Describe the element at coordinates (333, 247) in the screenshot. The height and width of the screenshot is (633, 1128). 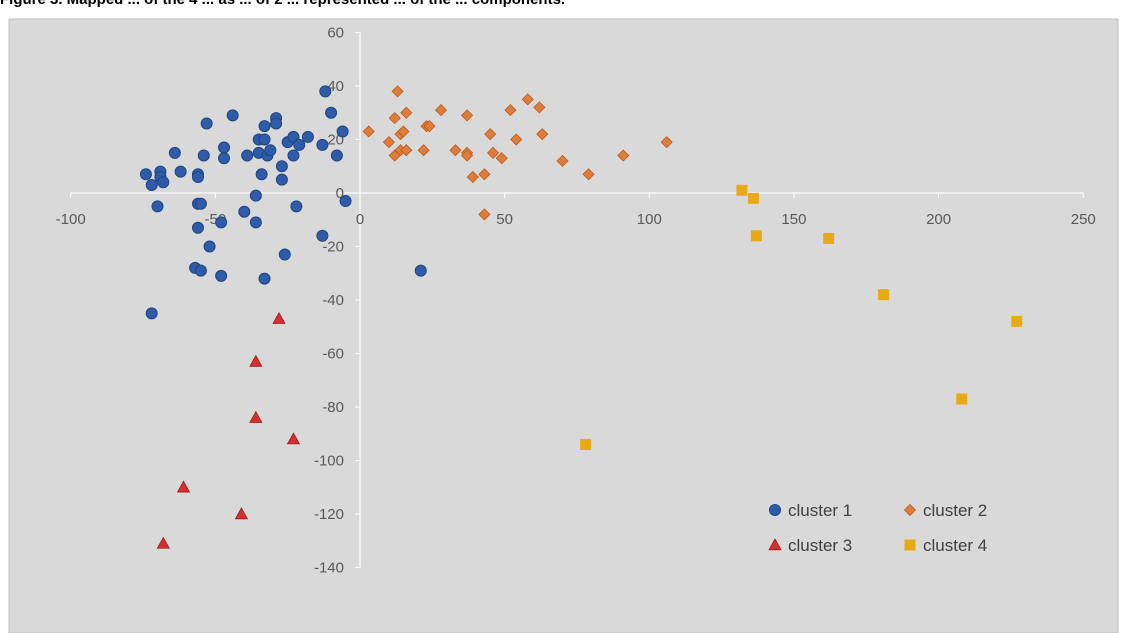
I see `y-tick-label: -20` at that location.